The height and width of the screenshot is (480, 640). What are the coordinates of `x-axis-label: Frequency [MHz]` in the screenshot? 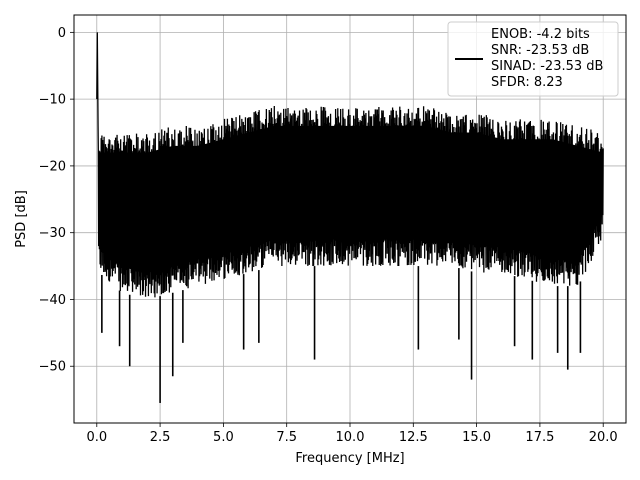 It's located at (349, 458).